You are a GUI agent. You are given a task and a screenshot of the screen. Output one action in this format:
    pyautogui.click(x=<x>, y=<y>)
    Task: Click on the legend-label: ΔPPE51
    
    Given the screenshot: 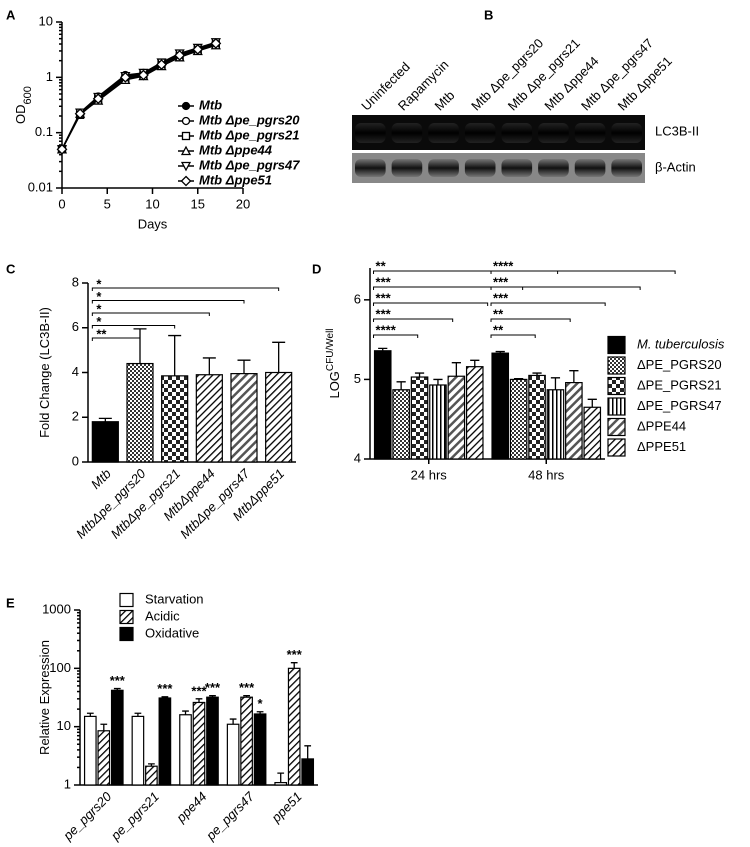 What is the action you would take?
    pyautogui.click(x=661, y=446)
    